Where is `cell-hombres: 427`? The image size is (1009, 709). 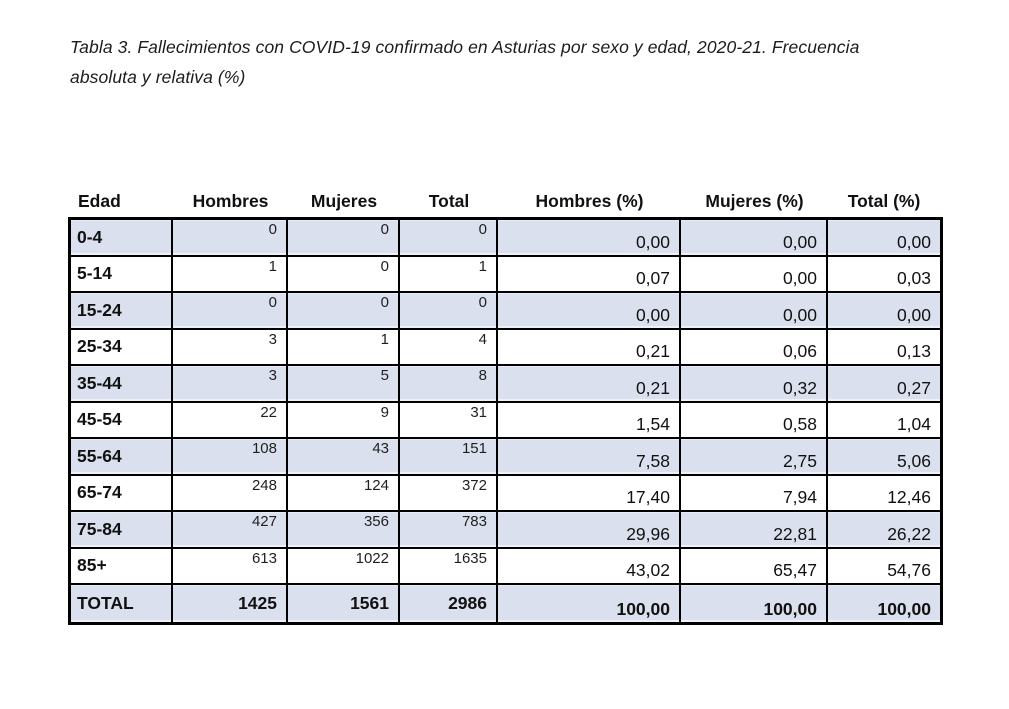 cell-hombres: 427 is located at coordinates (230, 529).